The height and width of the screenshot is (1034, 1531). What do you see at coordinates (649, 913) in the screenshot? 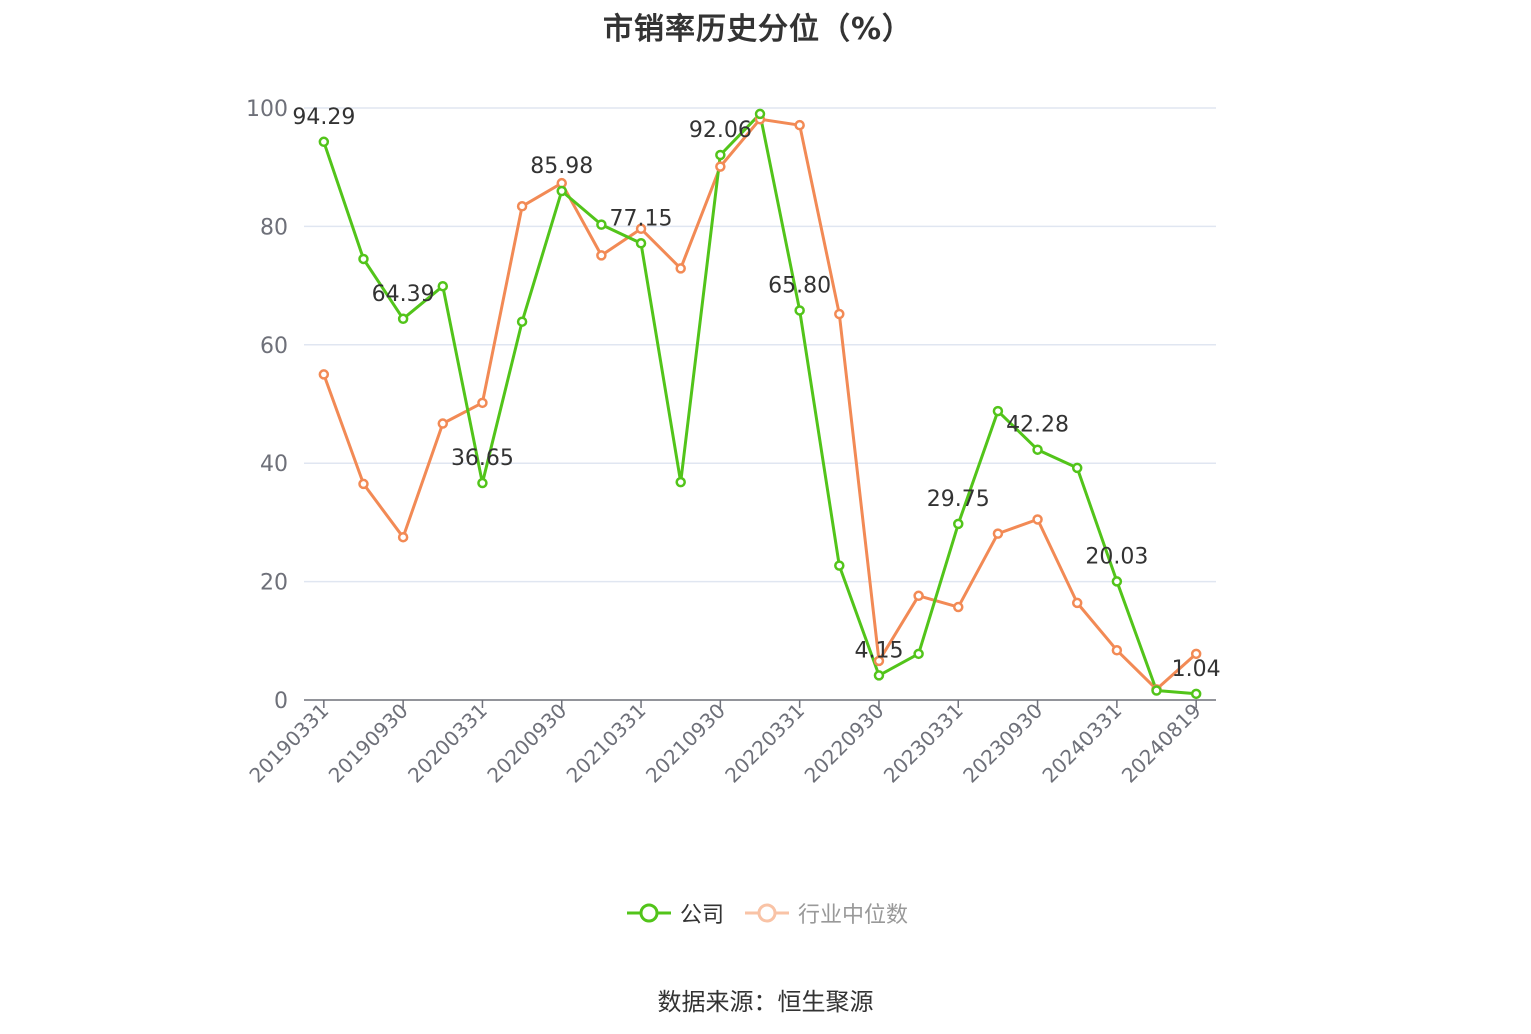
I see `legend-company-icon` at bounding box center [649, 913].